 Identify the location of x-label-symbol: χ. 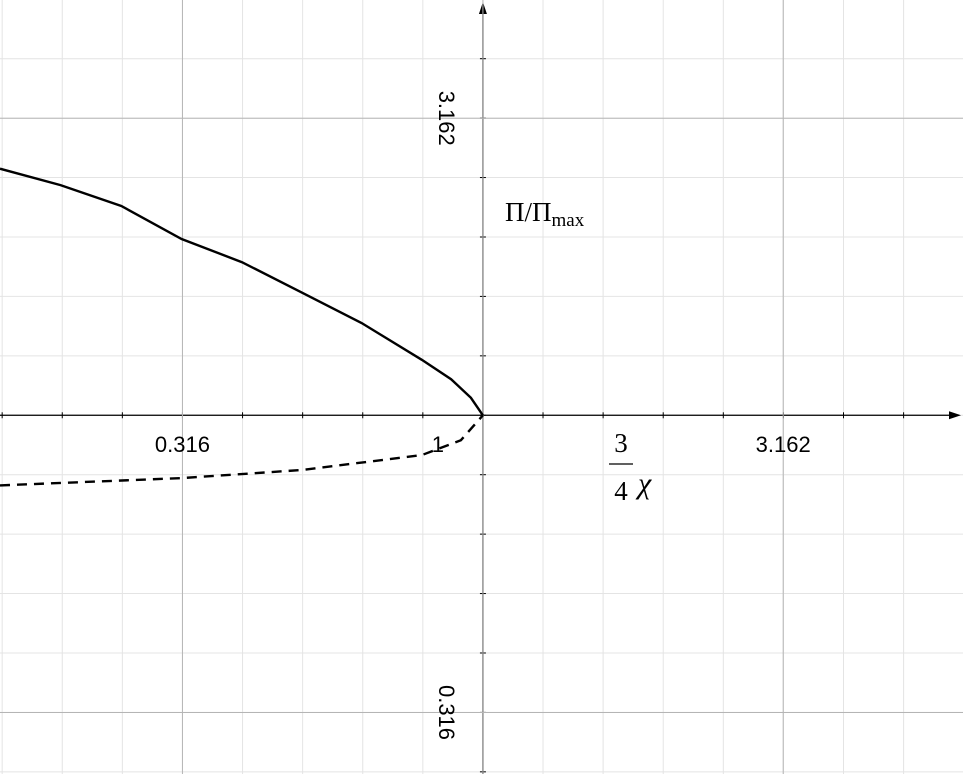
(643, 483).